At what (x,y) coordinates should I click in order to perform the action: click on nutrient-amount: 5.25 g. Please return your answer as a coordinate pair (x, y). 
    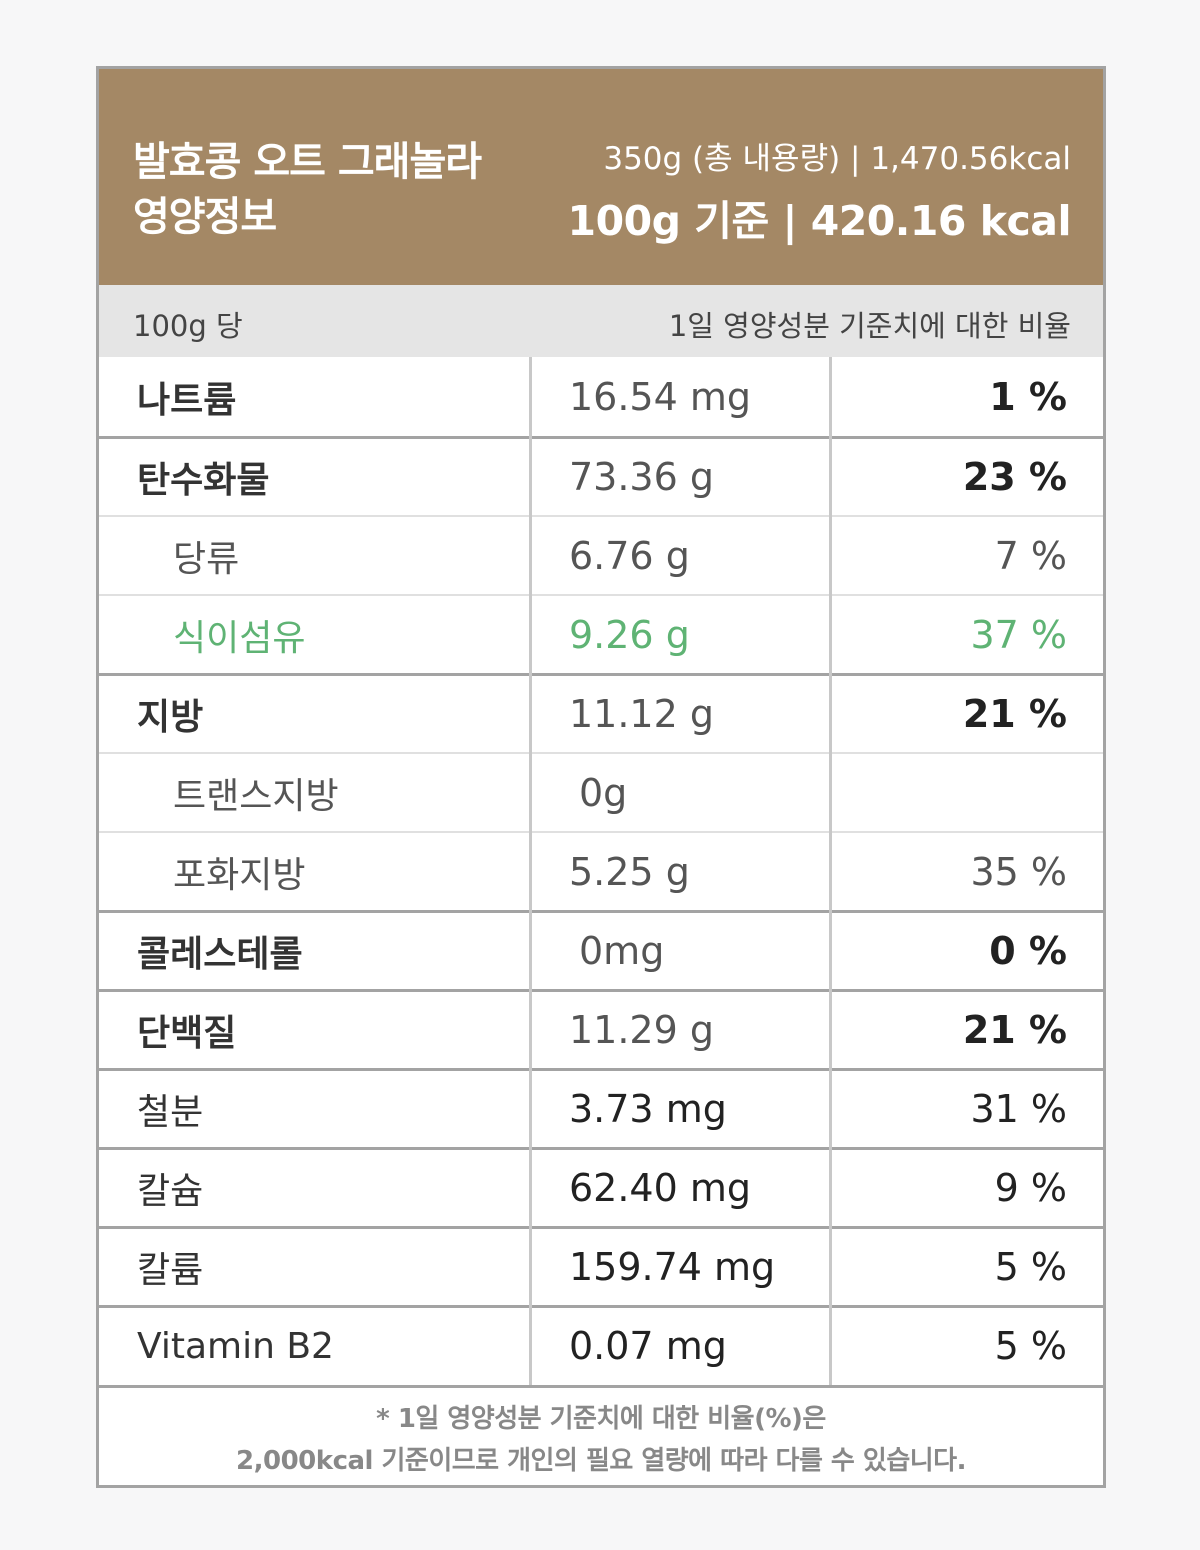
    Looking at the image, I should click on (629, 871).